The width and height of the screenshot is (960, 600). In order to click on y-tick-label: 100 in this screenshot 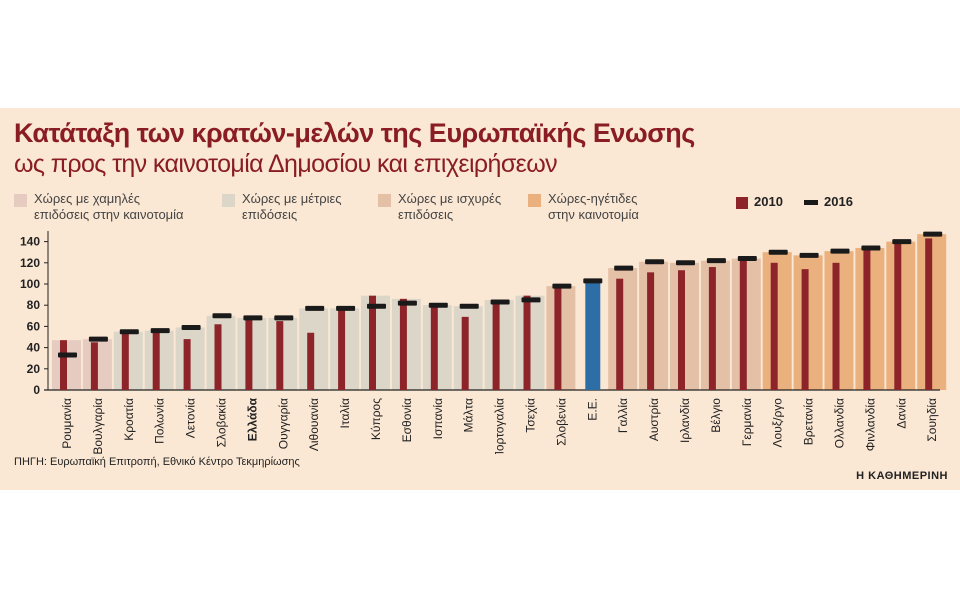, I will do `click(30, 284)`.